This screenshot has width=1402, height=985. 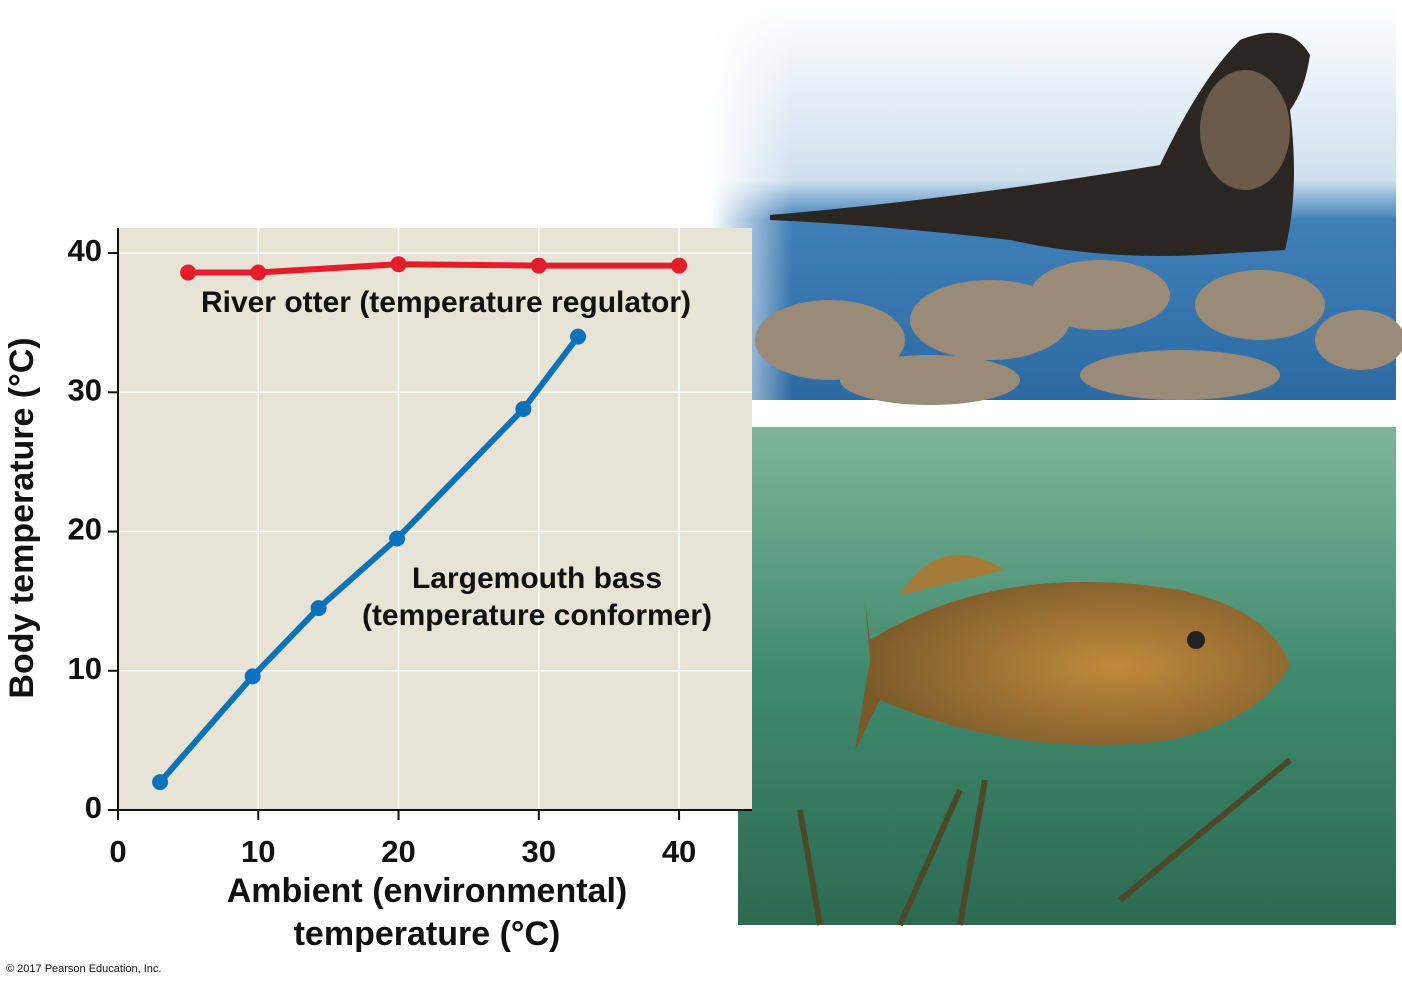 I want to click on x-tick-label: 10, so click(x=258, y=851).